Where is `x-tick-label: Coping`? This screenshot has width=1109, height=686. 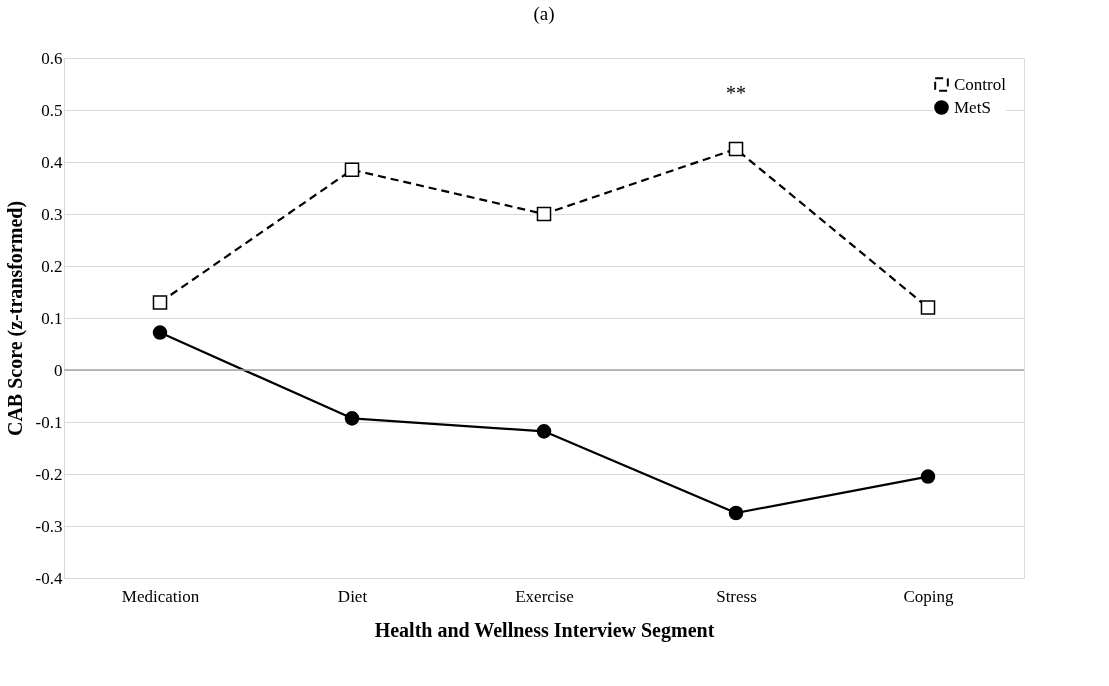
x-tick-label: Coping is located at coordinates (929, 596).